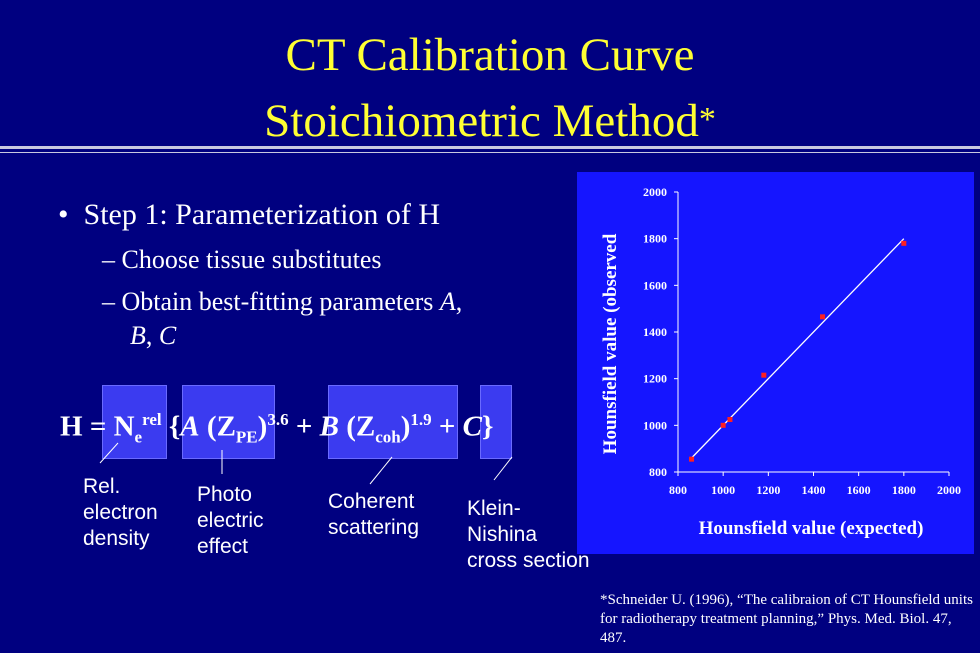 This screenshot has height=653, width=980. What do you see at coordinates (124, 426) in the screenshot?
I see `formula-n: N` at bounding box center [124, 426].